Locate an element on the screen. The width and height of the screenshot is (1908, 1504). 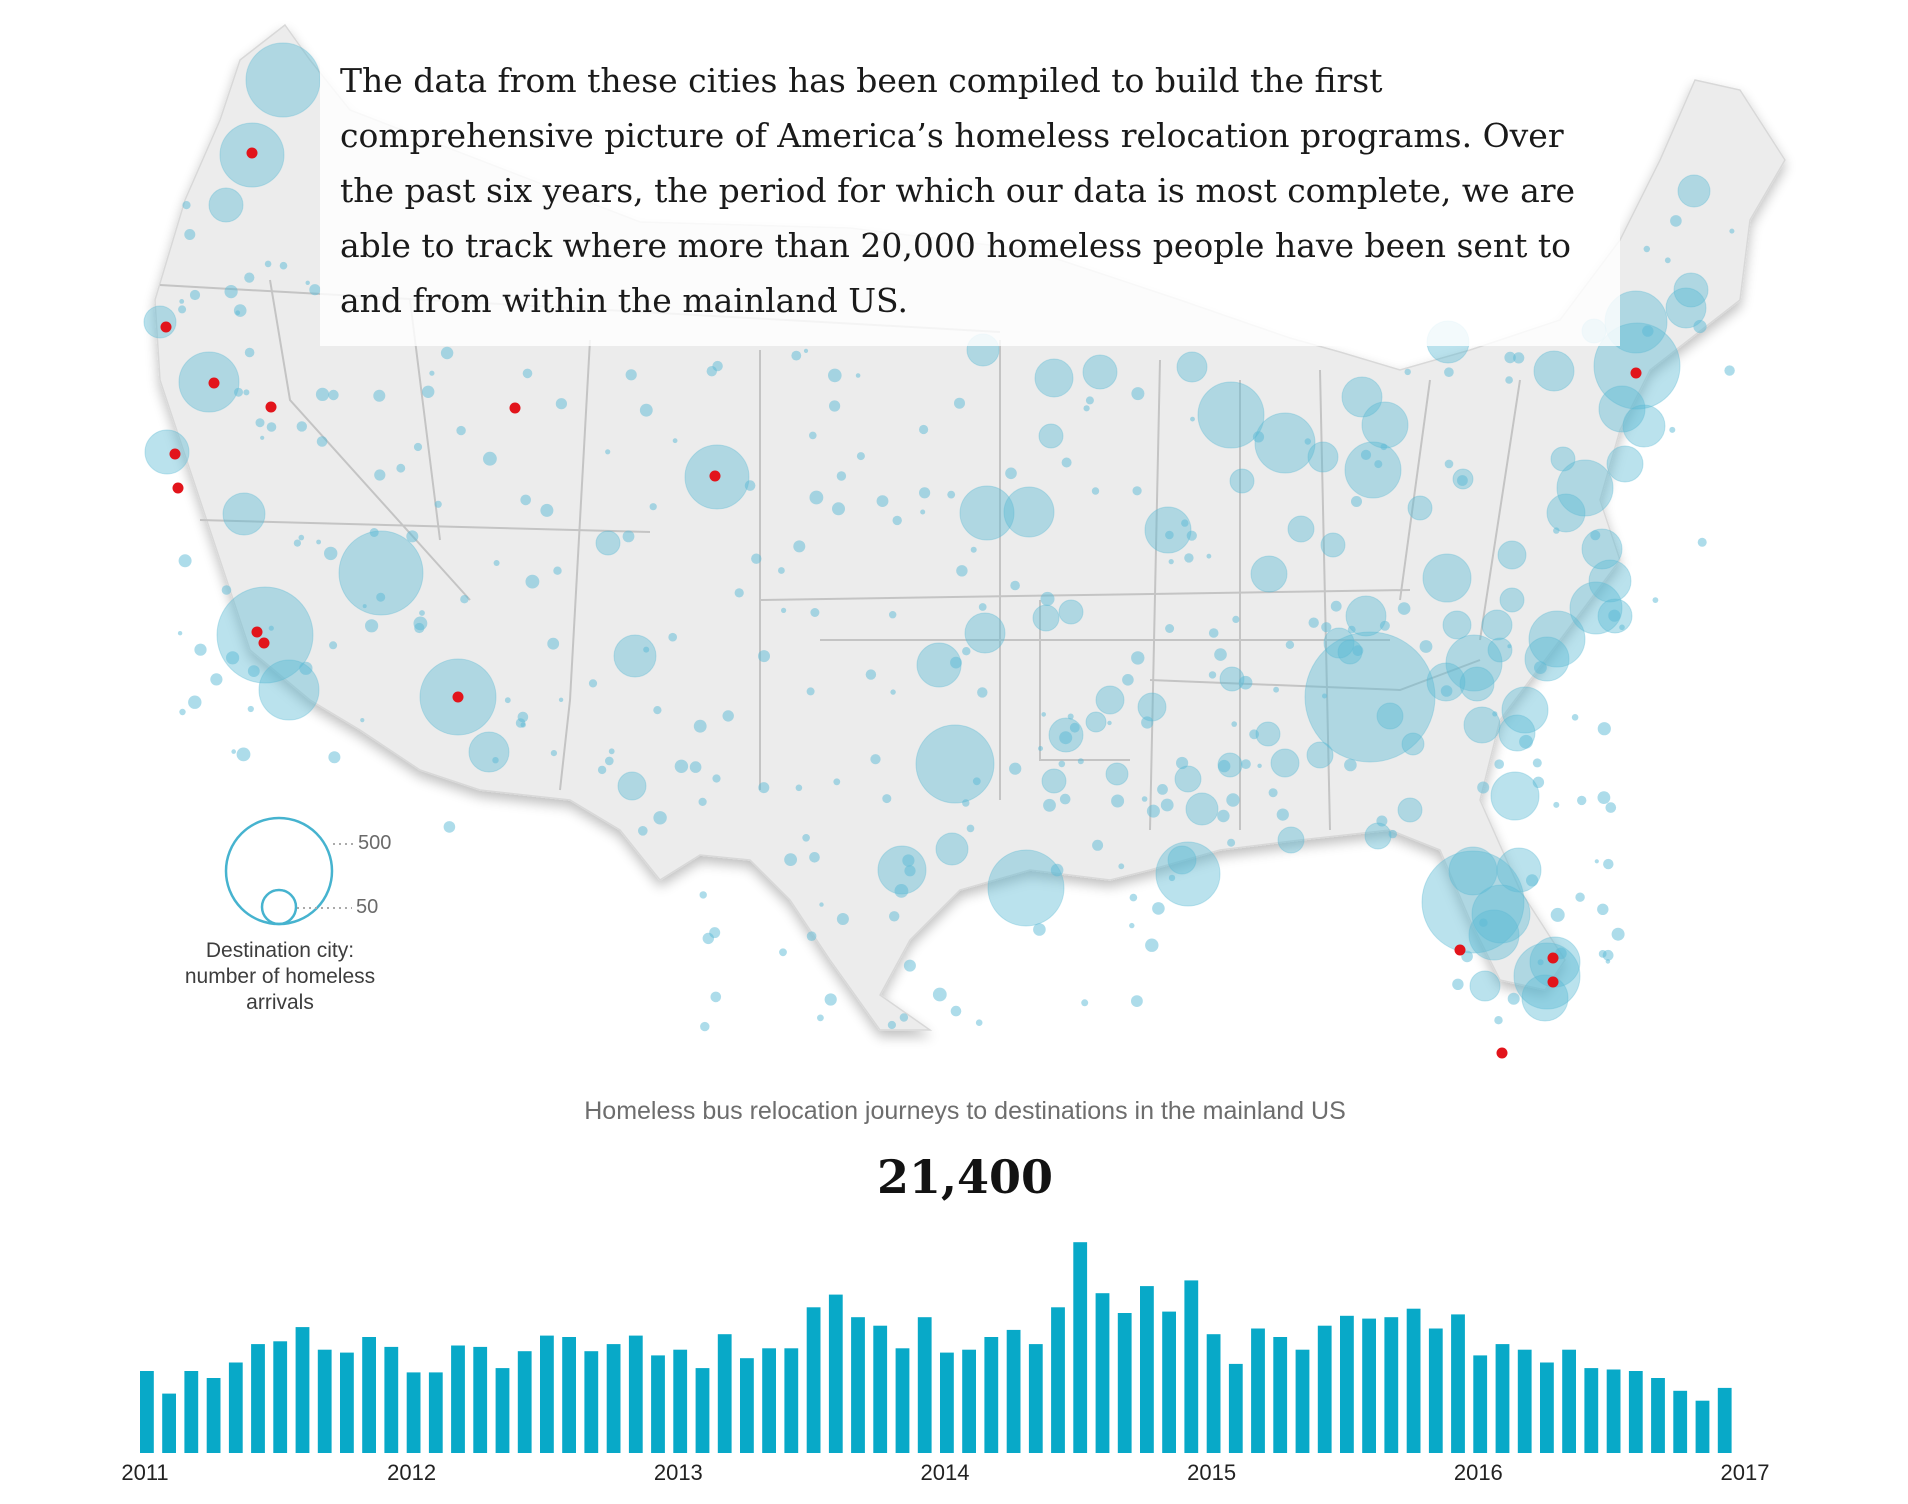
year-tick-label: 2014 is located at coordinates (945, 1472).